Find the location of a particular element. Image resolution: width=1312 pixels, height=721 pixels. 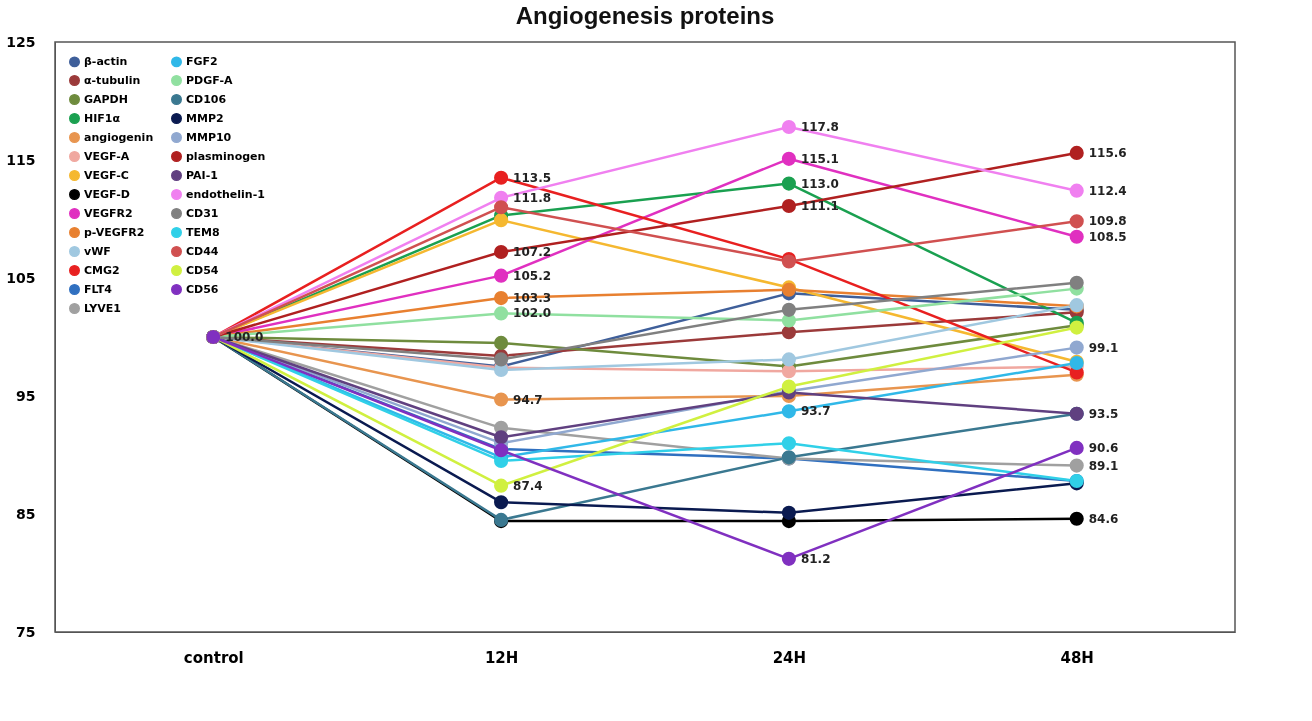

legend-label: plasminogen is located at coordinates (226, 156).